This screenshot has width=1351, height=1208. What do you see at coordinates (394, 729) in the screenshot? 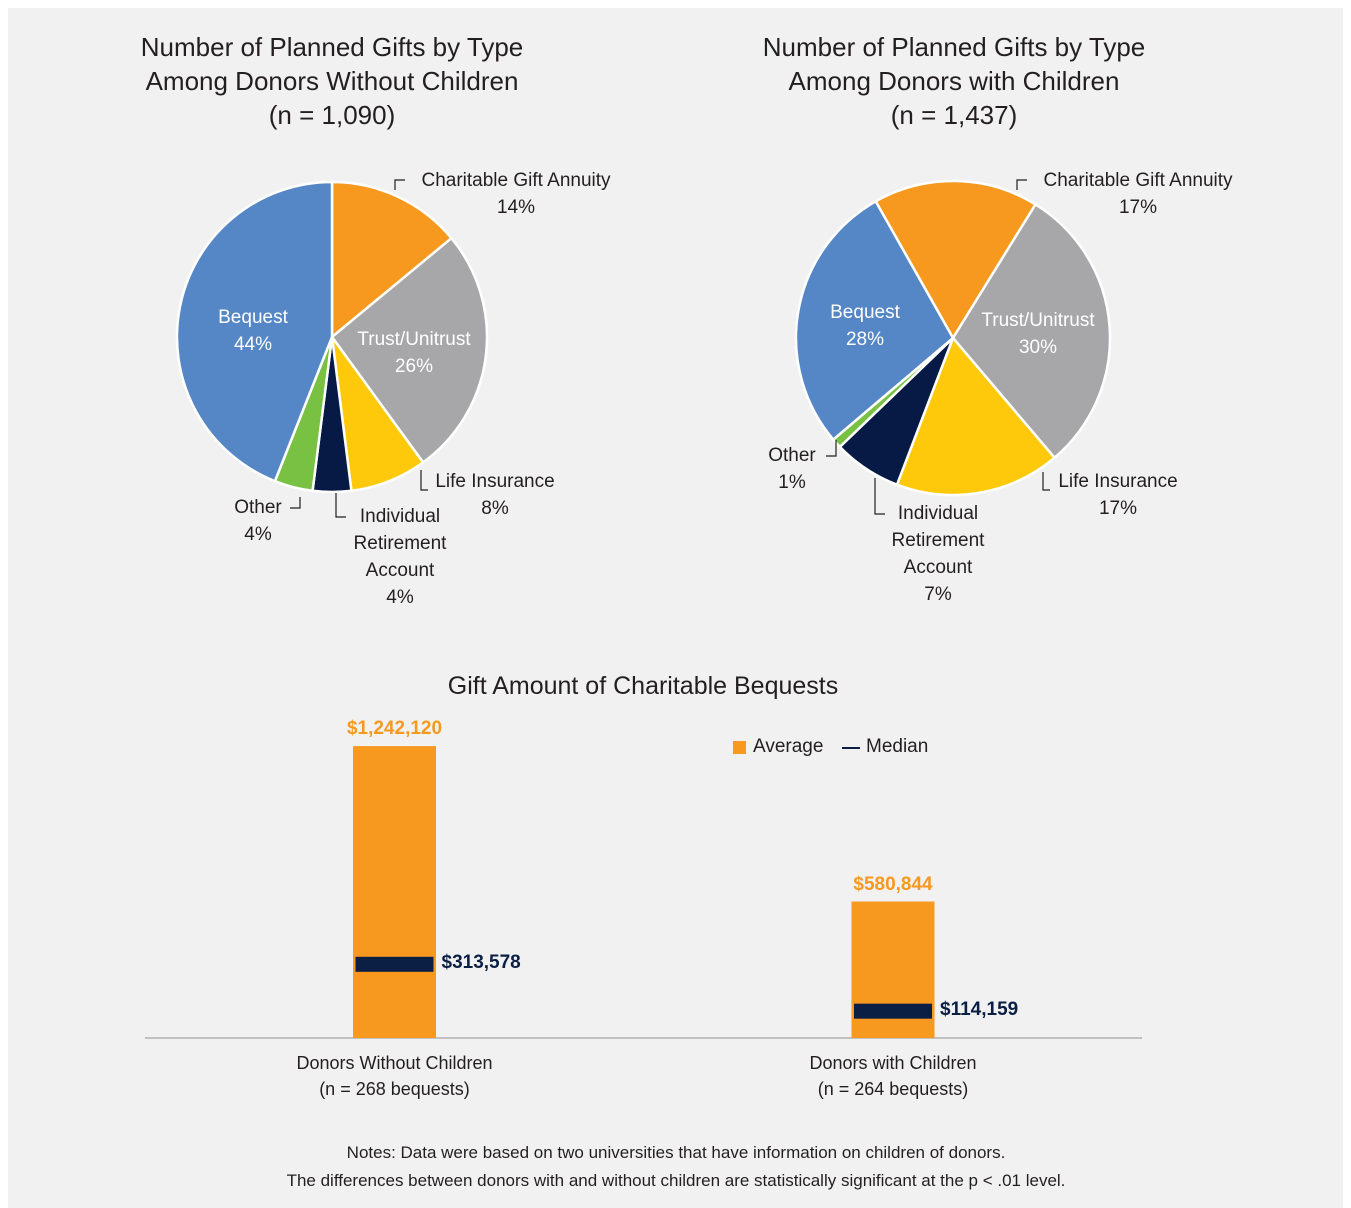
I see `value-label: $1,242,120` at bounding box center [394, 729].